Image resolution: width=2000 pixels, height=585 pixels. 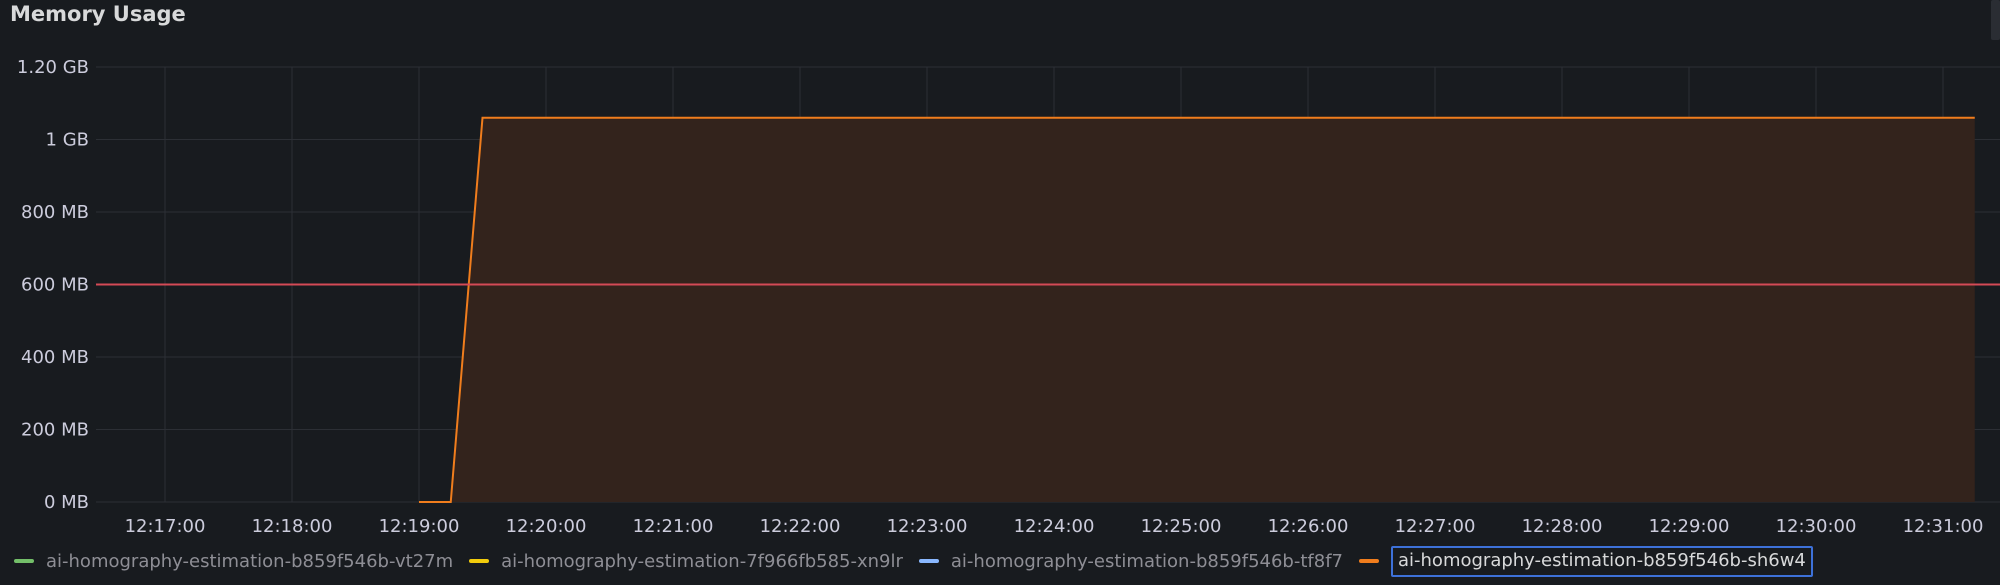 What do you see at coordinates (55, 285) in the screenshot?
I see `y-tick-label: 600 MB` at bounding box center [55, 285].